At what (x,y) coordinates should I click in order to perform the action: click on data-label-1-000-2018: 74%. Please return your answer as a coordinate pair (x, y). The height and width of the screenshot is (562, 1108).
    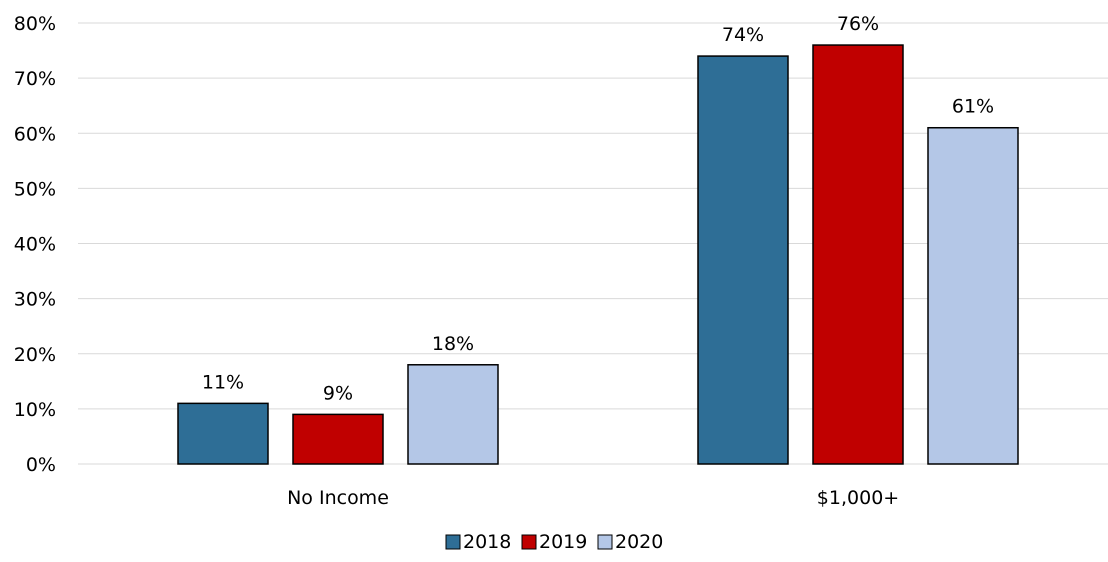
    Looking at the image, I should click on (743, 35).